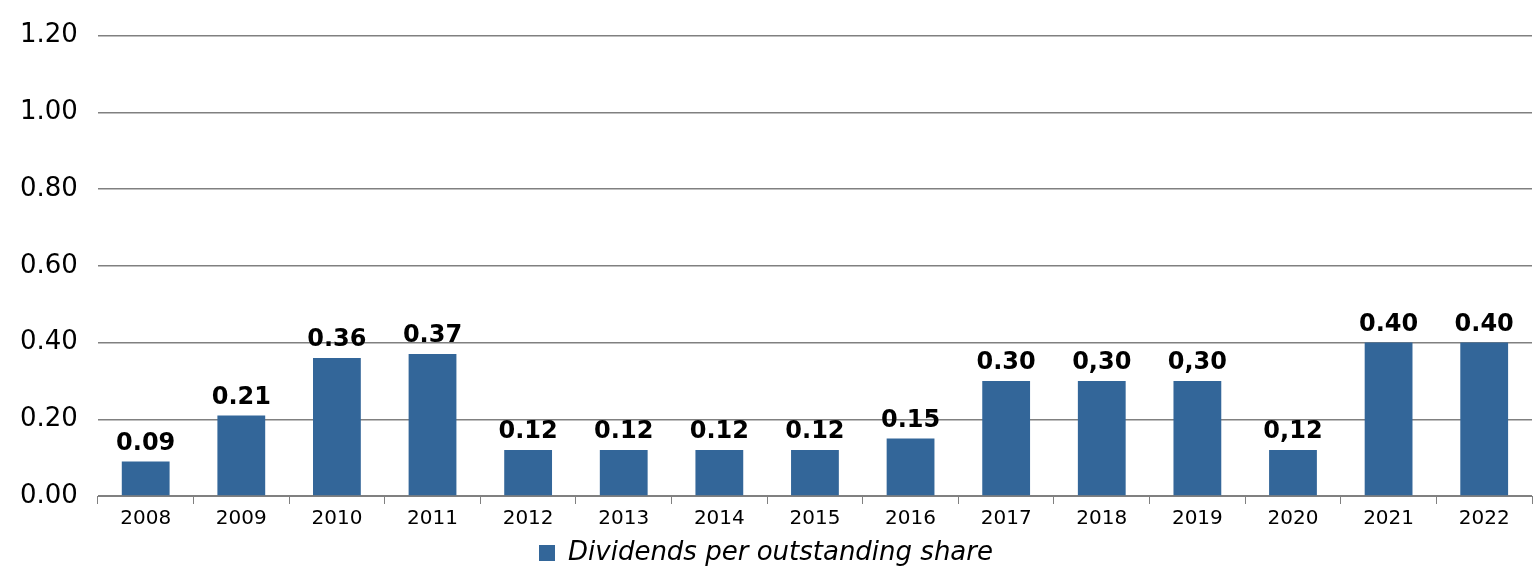  I want to click on x-tick-label: 2019, so click(1197, 517).